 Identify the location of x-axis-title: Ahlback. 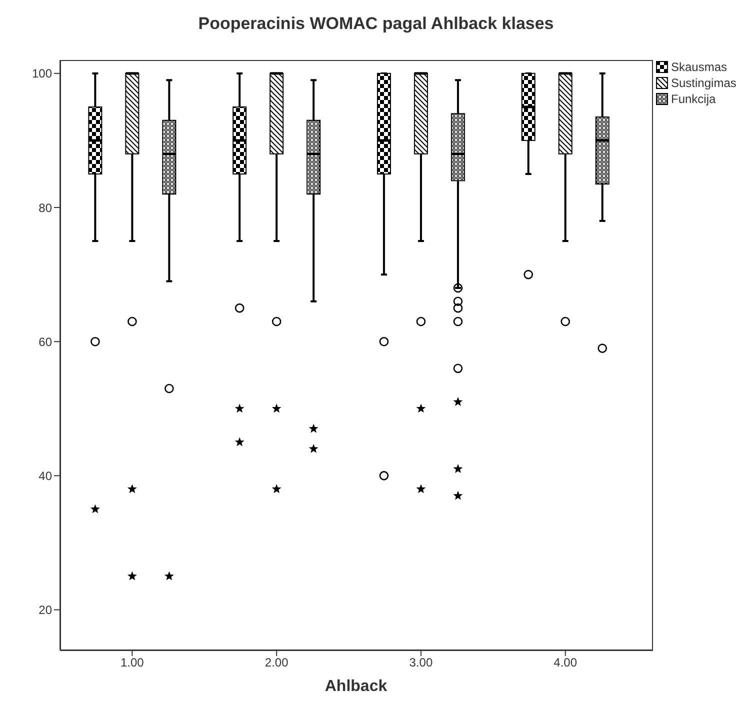
(356, 687).